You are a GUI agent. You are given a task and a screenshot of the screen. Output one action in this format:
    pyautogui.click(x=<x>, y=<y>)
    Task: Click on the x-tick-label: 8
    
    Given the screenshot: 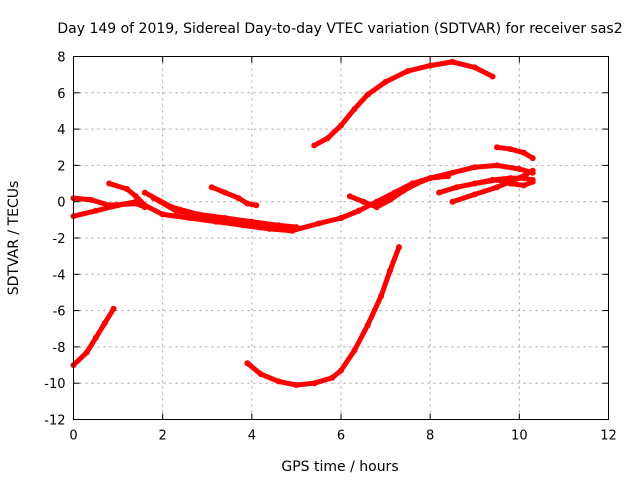 What is the action you would take?
    pyautogui.click(x=430, y=436)
    